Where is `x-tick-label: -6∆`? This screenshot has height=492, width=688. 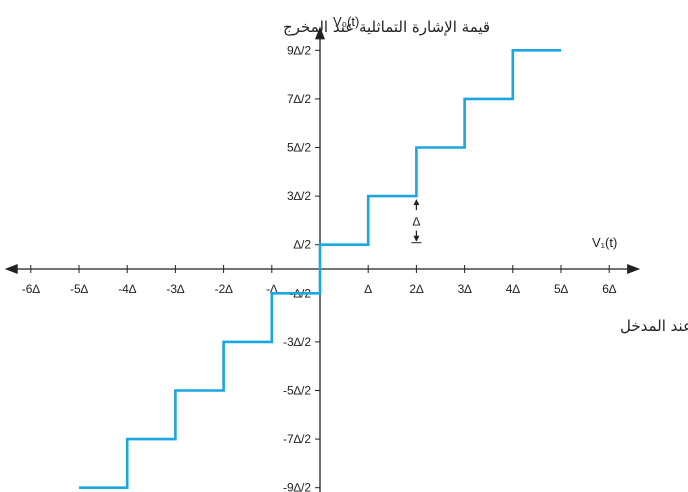
x-tick-label: -6∆ is located at coordinates (31, 289).